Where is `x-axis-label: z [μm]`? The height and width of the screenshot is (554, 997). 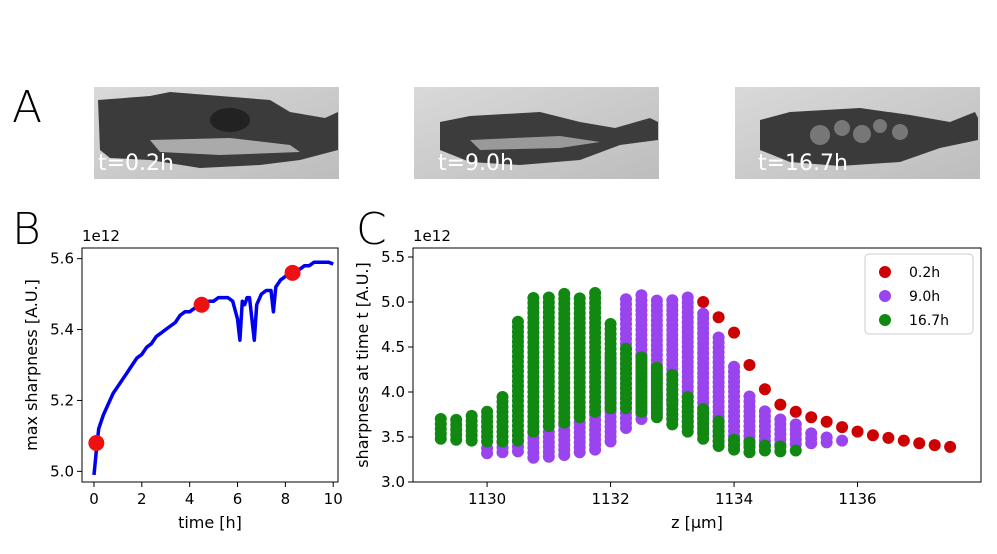
x-axis-label: z [μm] is located at coordinates (697, 522).